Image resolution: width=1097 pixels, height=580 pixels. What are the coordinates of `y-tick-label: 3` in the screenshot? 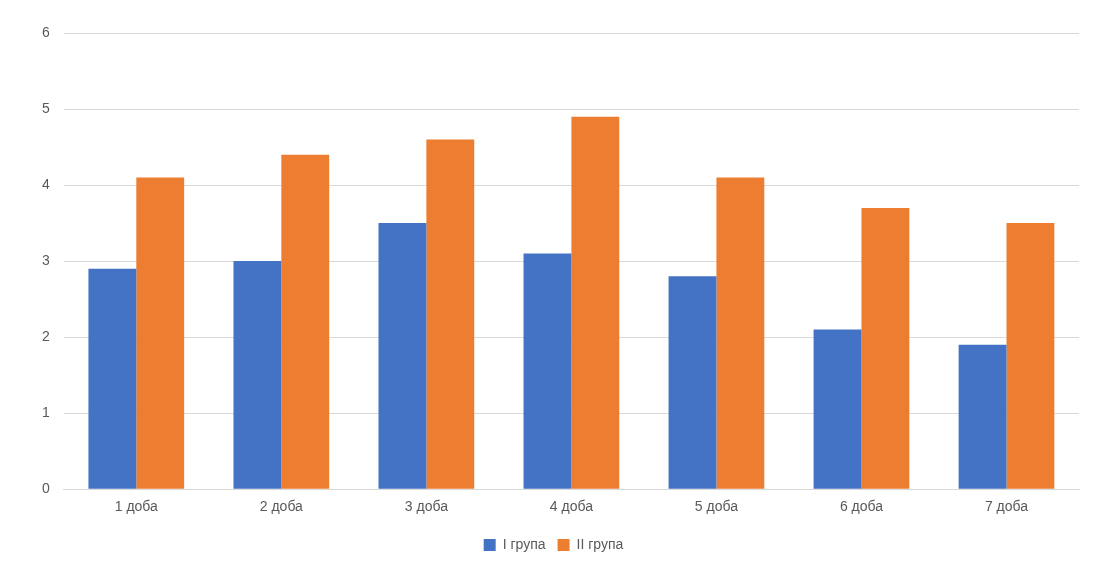 It's located at (45, 259).